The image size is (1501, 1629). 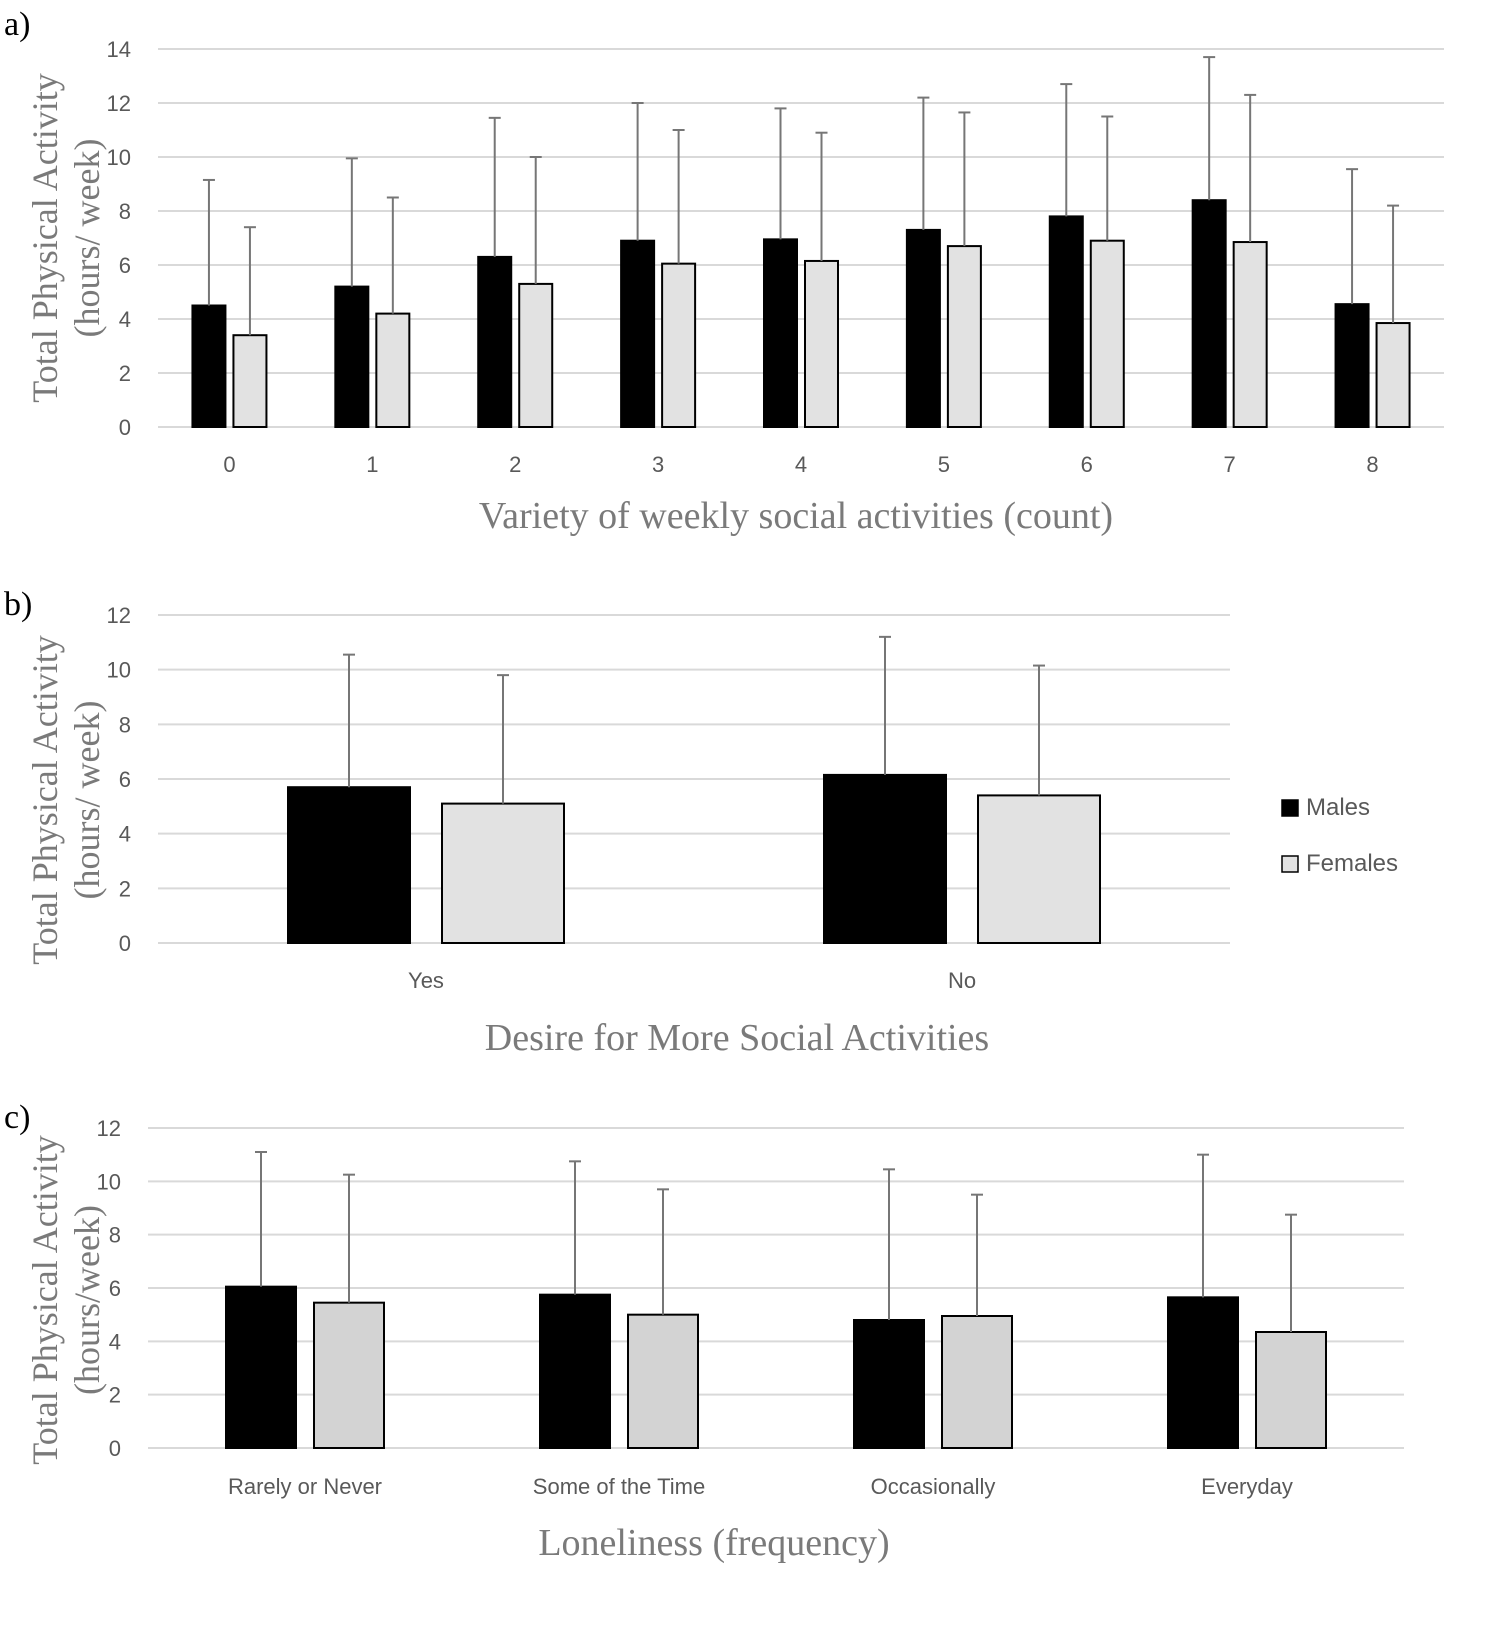 What do you see at coordinates (1339, 835) in the screenshot?
I see `legend: Males Females` at bounding box center [1339, 835].